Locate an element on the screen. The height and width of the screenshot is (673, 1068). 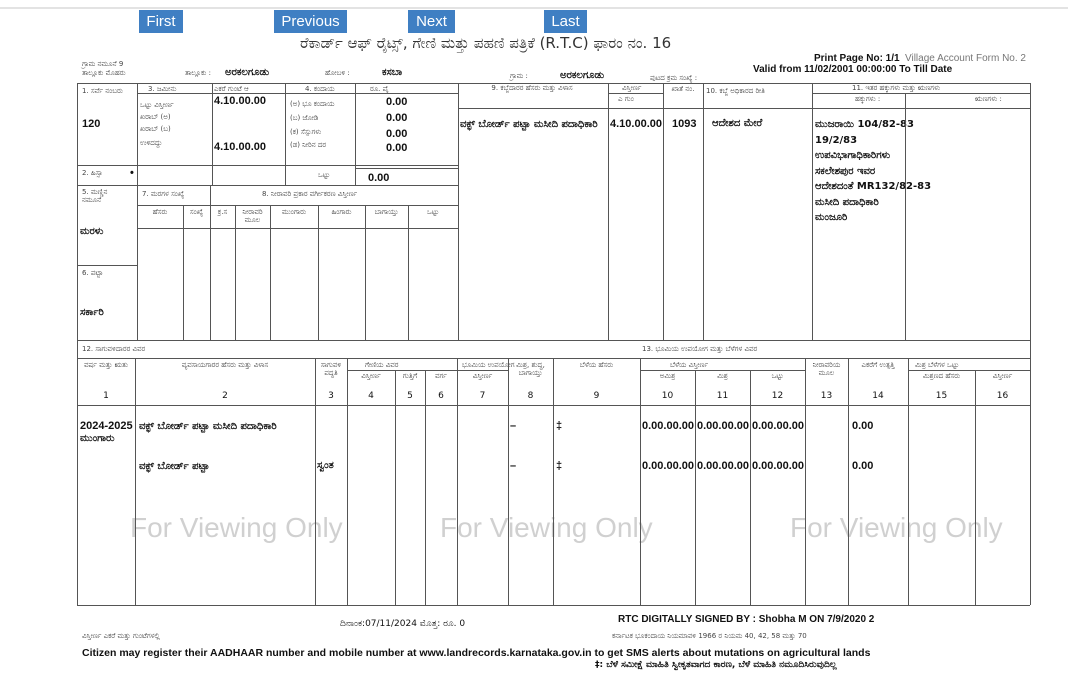
tax-total-value: 0.00 is located at coordinates (379, 178).